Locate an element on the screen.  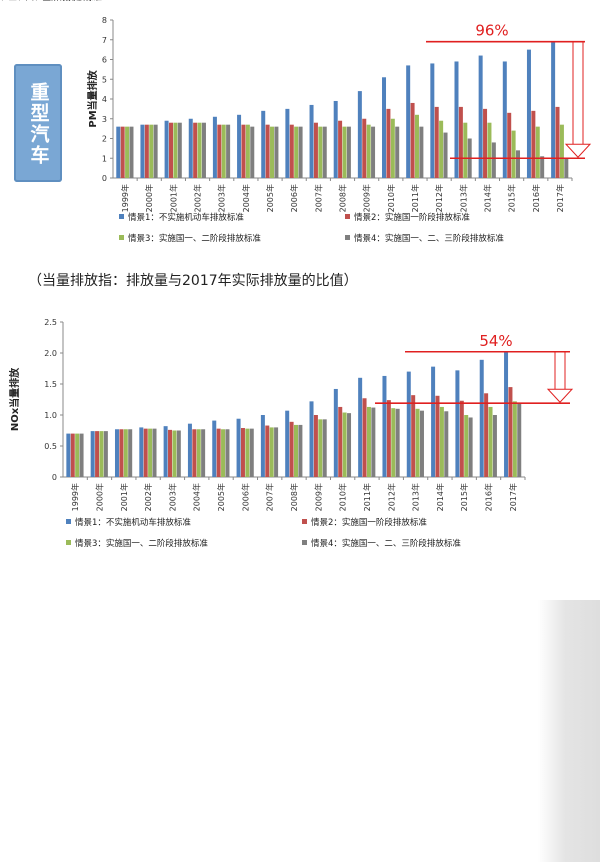
pm-reduction-arrow-head is located at coordinates (578, 150).